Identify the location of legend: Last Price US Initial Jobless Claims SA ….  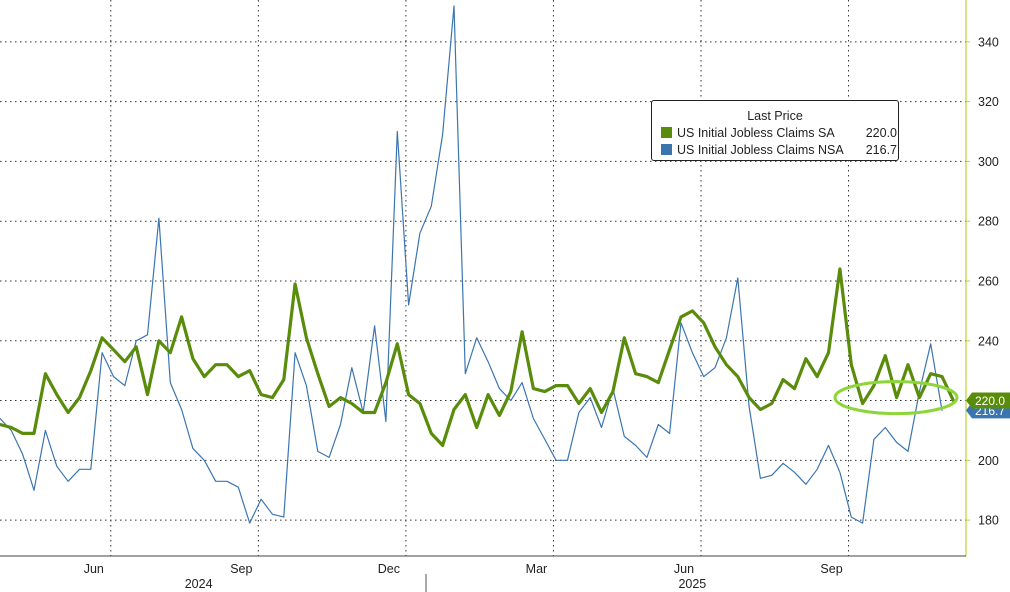
(775, 130).